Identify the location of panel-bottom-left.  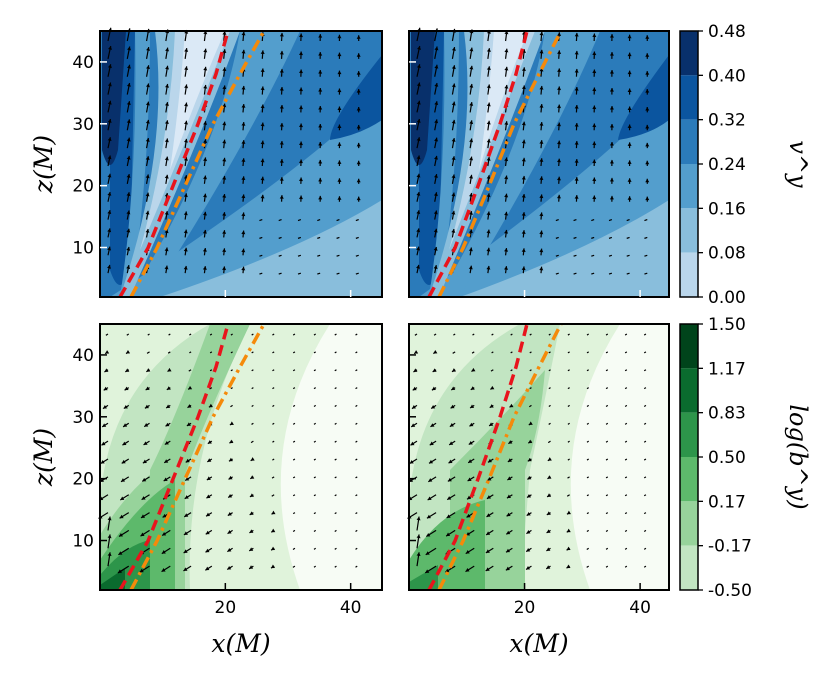
(240, 457).